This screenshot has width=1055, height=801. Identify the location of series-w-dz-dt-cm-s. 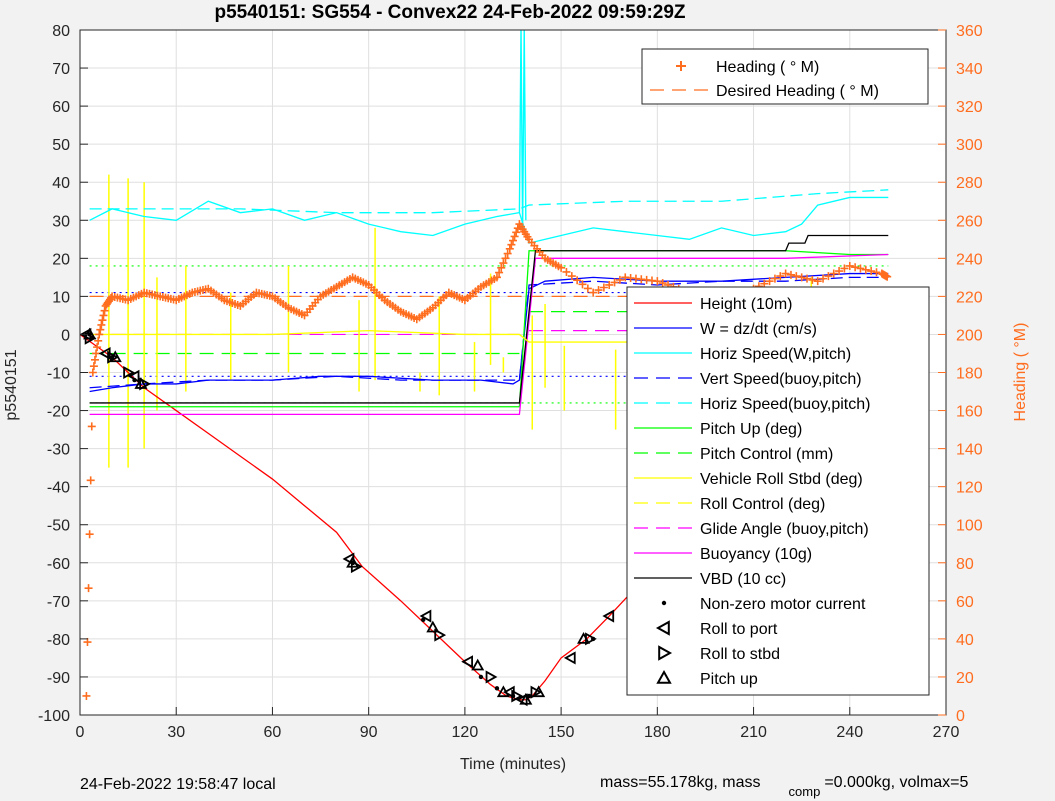
(489, 332).